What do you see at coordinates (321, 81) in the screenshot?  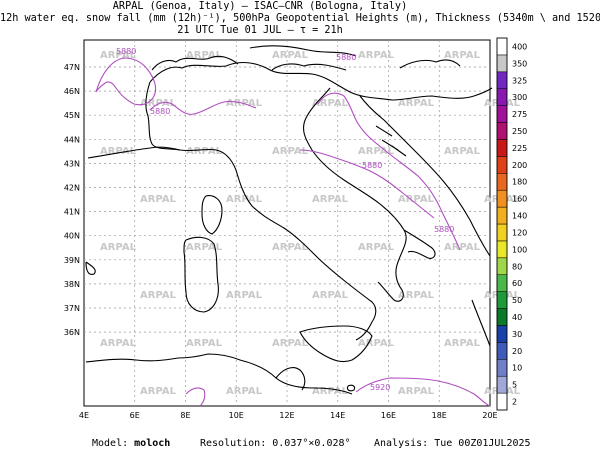 I see `alpine-border` at bounding box center [321, 81].